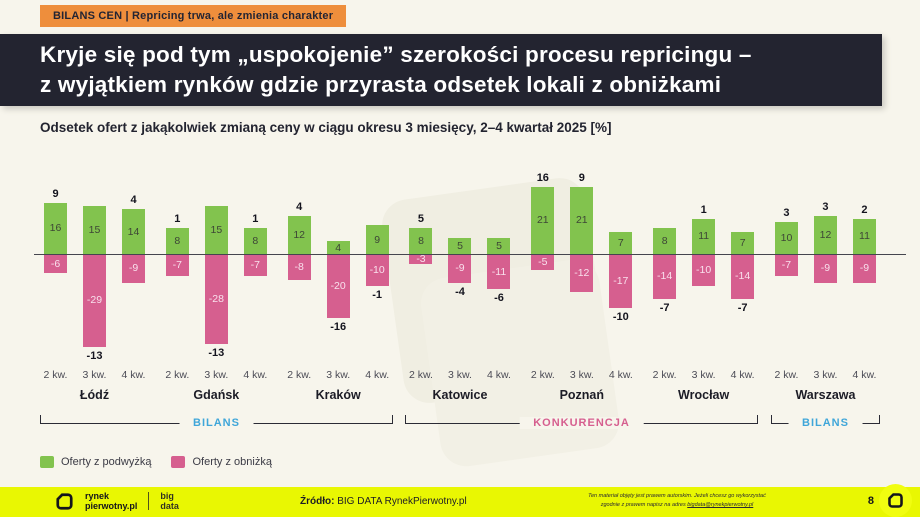  I want to click on bar-value-up: 10, so click(786, 238).